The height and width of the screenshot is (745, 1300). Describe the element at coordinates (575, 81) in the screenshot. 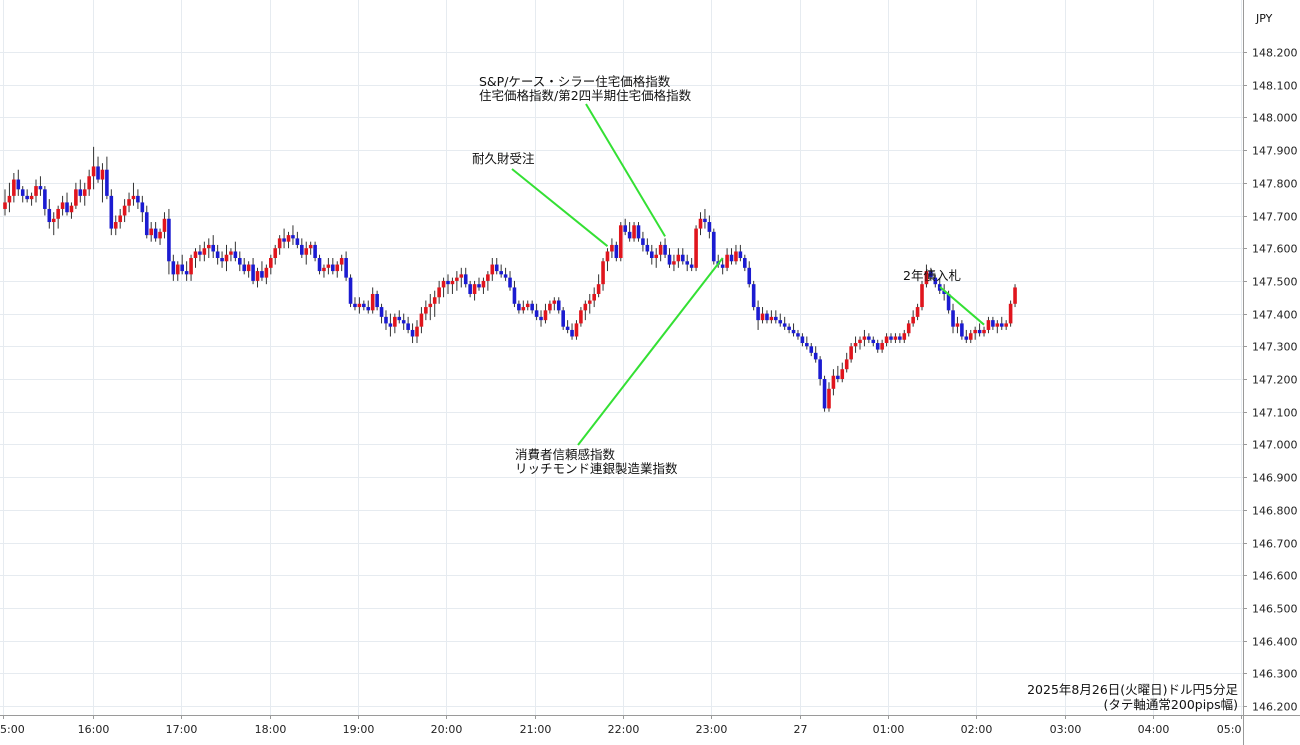

I see `annotation-label: S&P/ケース・シラー住宅価格指数` at that location.